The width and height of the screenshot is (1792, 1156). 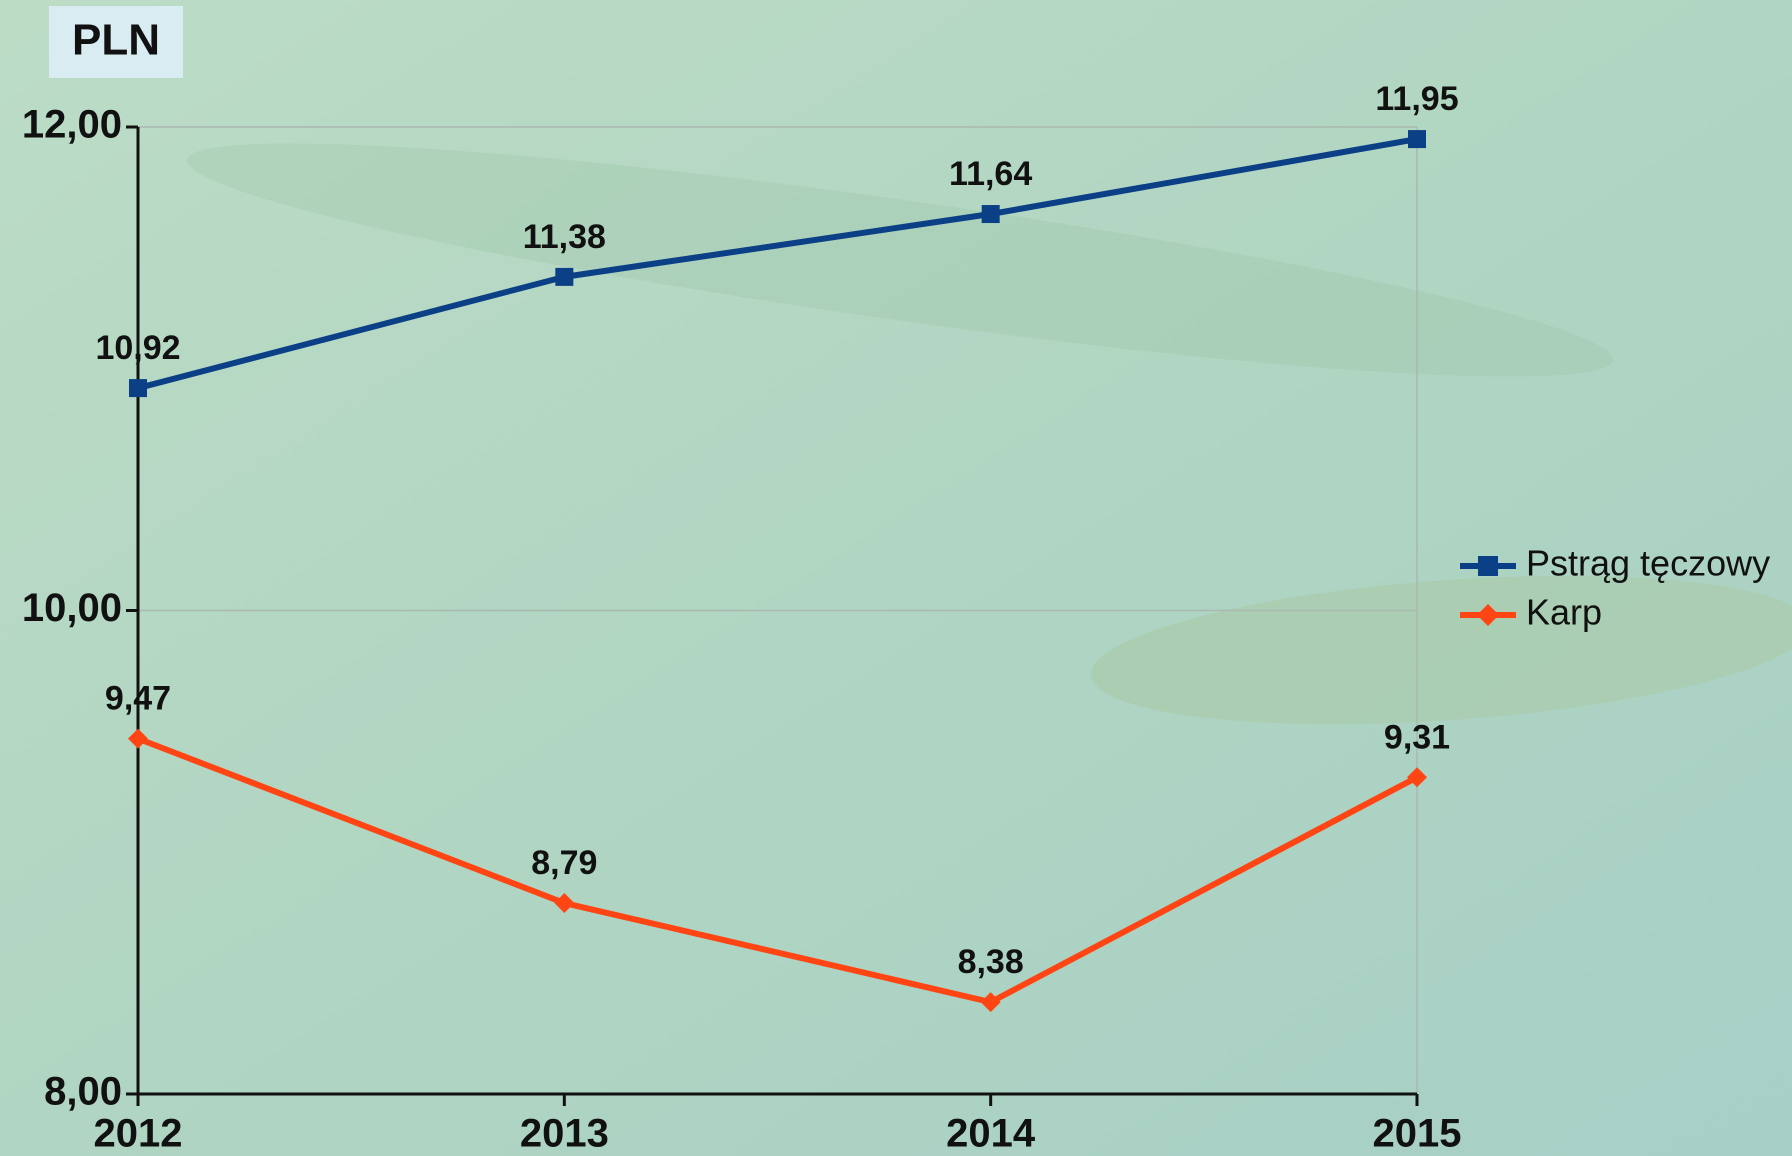 What do you see at coordinates (1564, 612) in the screenshot?
I see `legend-label: Karp` at bounding box center [1564, 612].